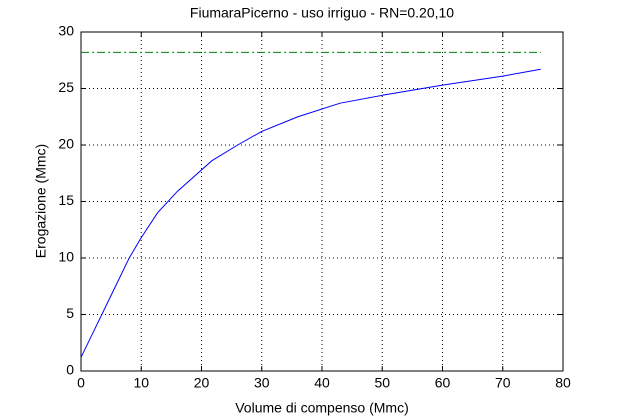  I want to click on x-tick-label: 70, so click(503, 383).